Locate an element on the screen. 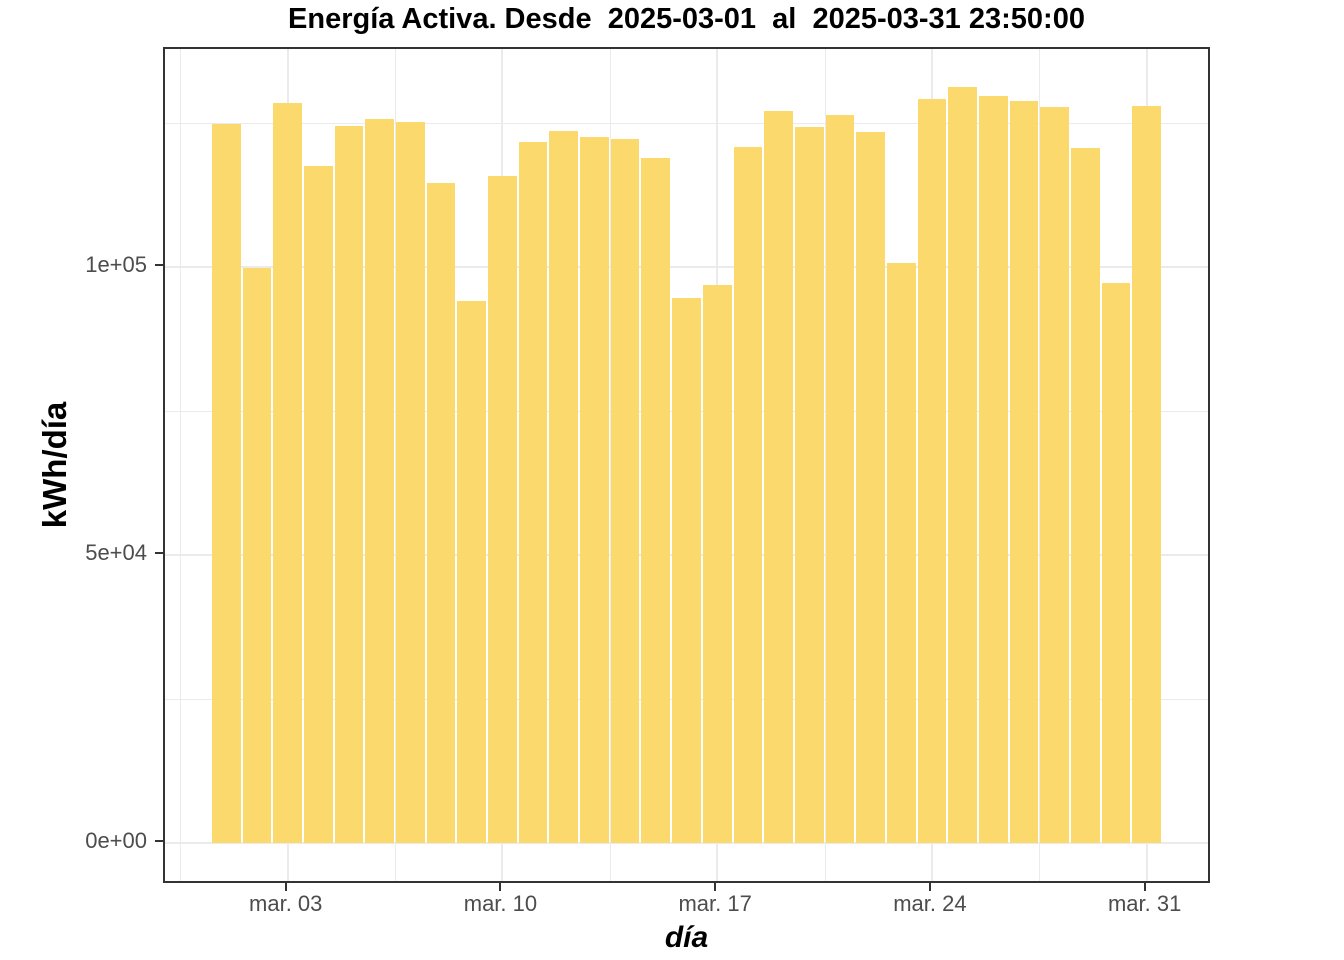 Image resolution: width=1344 pixels, height=960 pixels. x-axis-title: día is located at coordinates (686, 937).